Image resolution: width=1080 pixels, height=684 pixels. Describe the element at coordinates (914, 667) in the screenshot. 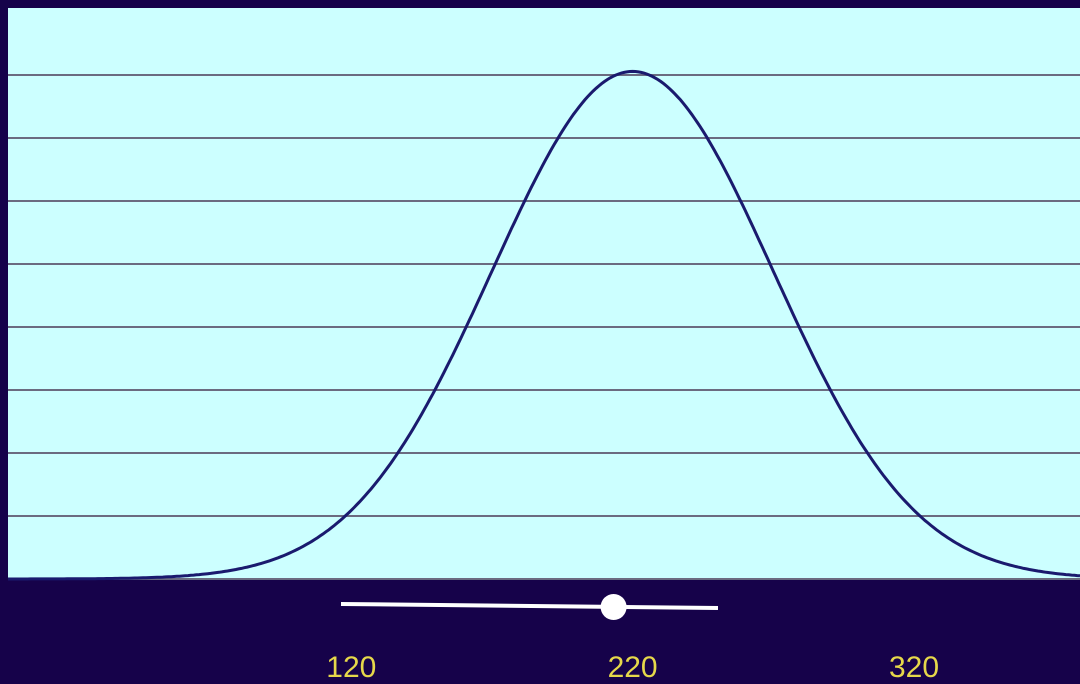

I see `x-tick-label-320: 320` at that location.